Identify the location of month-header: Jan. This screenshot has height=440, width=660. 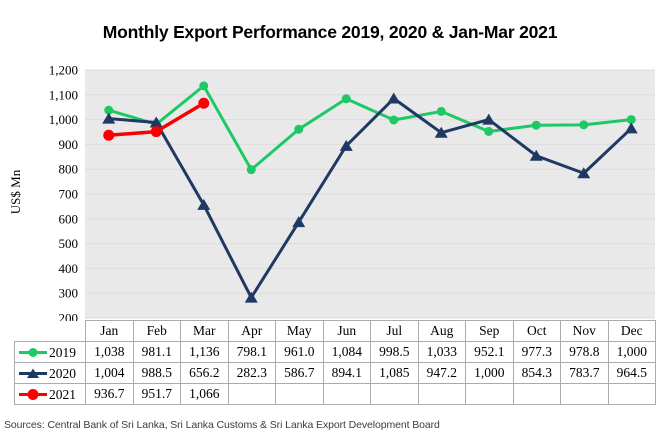
(109, 331).